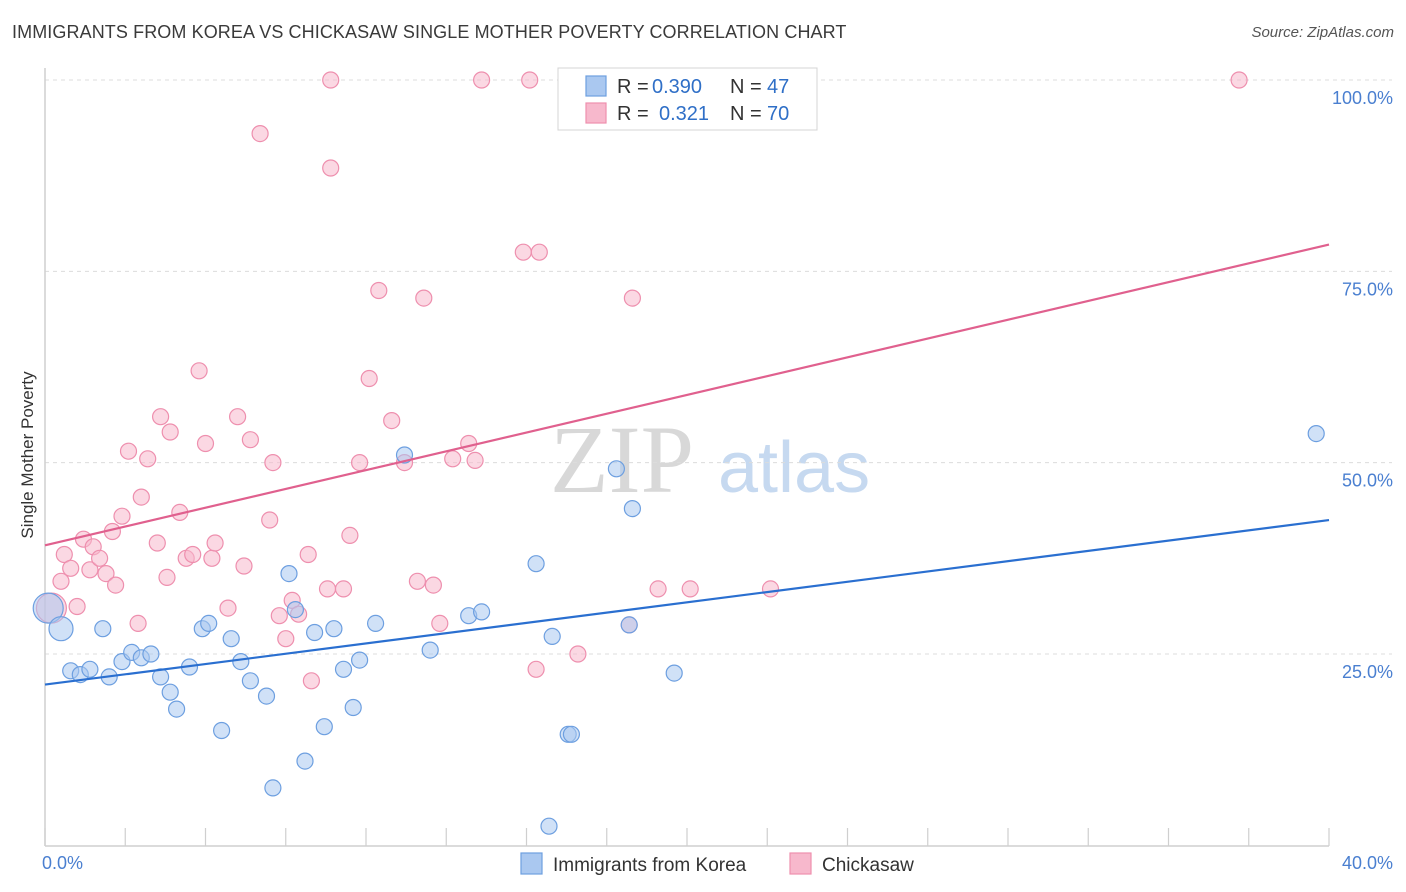 The height and width of the screenshot is (892, 1406). I want to click on legend-r-value-korea: 0.390, so click(677, 87).